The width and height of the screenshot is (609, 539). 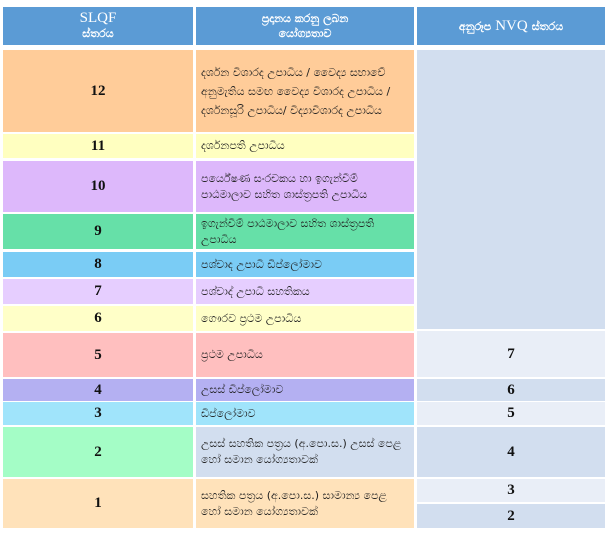 I want to click on slqf-level-value: 4, so click(x=98, y=389).